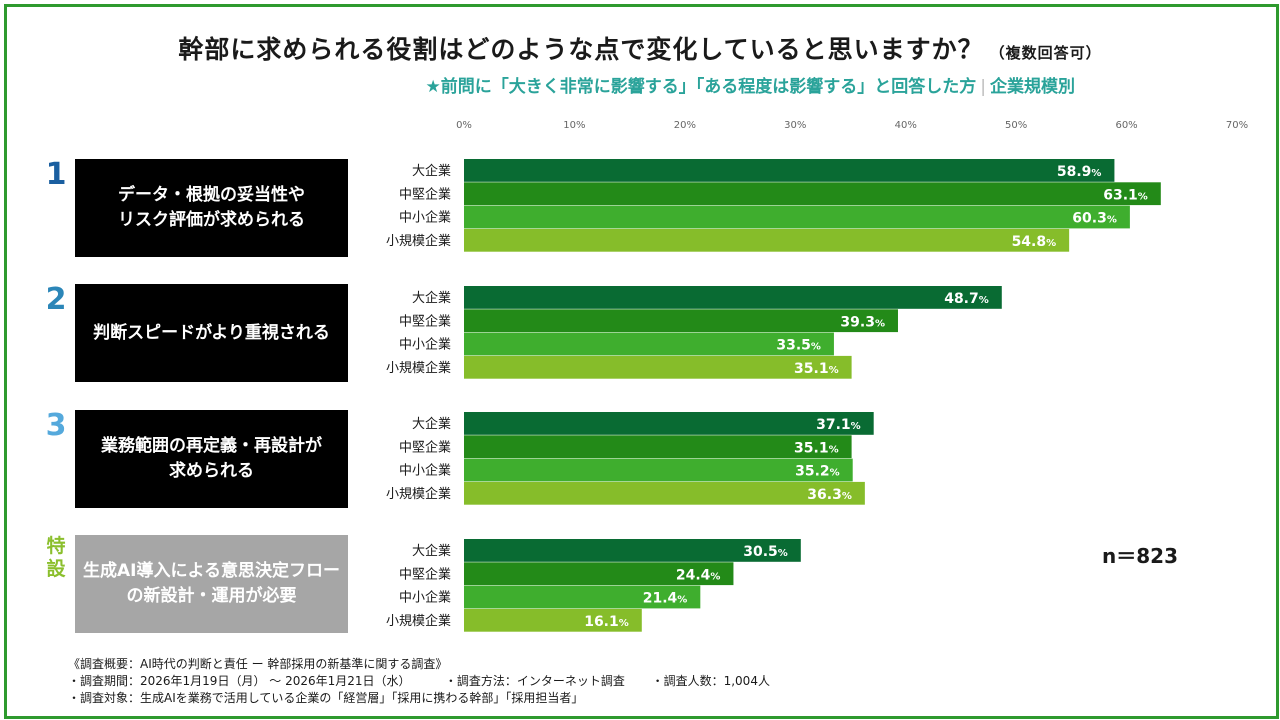 The image size is (1280, 720). What do you see at coordinates (838, 425) in the screenshot?
I see `data-label: 37.1%` at bounding box center [838, 425].